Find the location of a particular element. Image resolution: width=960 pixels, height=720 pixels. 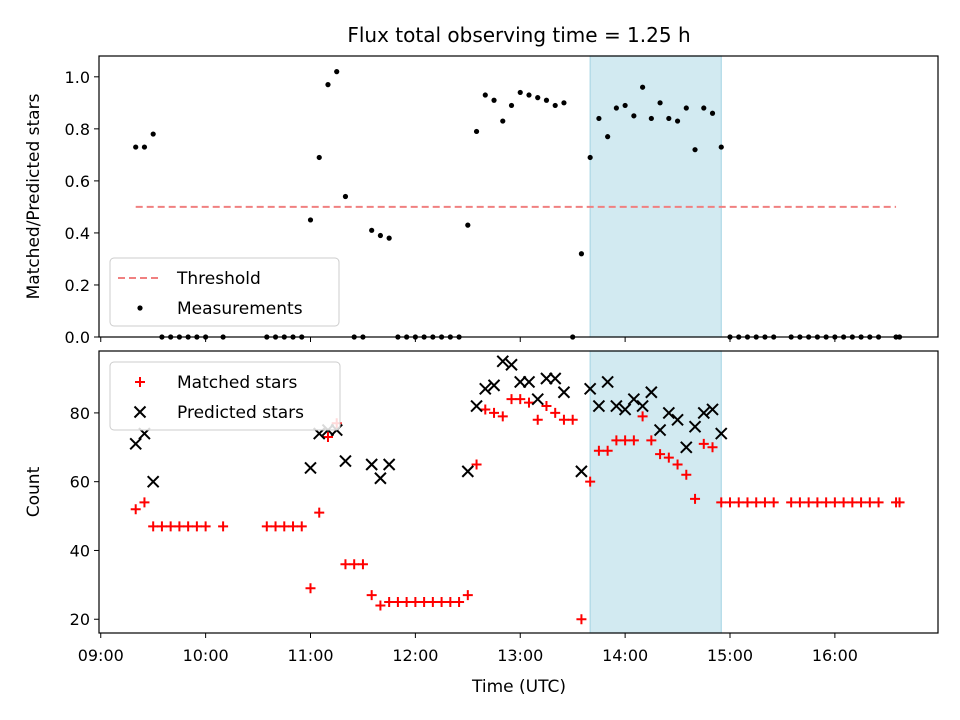

legend-label: Predicted stars is located at coordinates (240, 413).